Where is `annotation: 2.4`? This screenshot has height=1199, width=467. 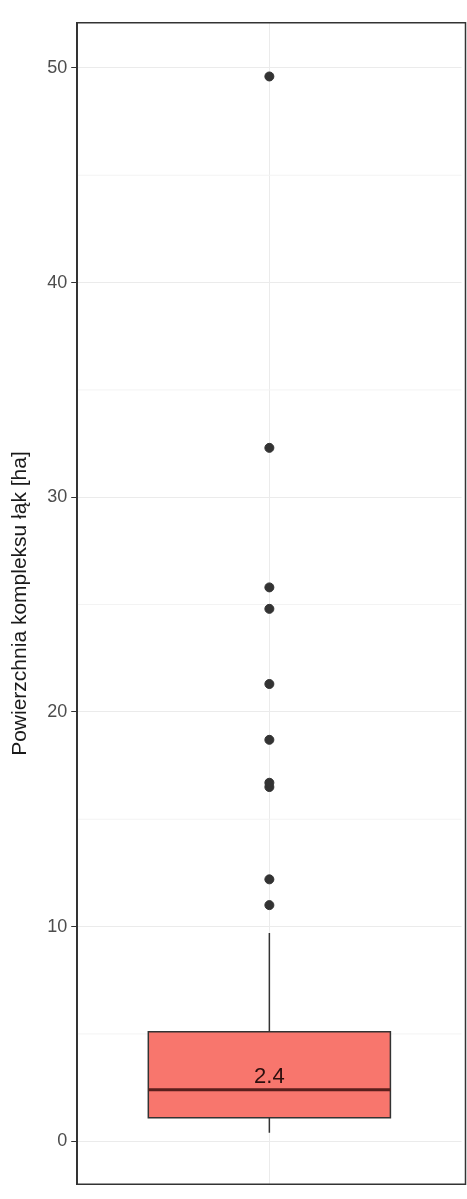 annotation: 2.4 is located at coordinates (269, 1075).